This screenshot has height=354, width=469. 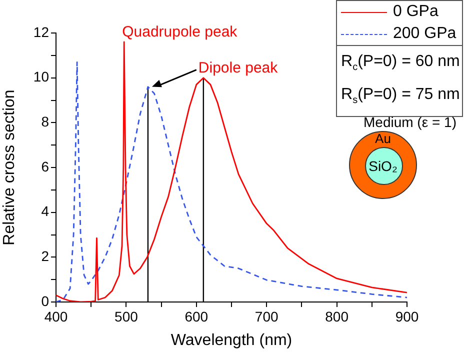 What do you see at coordinates (45, 166) in the screenshot?
I see `y-tick-label: 6` at bounding box center [45, 166].